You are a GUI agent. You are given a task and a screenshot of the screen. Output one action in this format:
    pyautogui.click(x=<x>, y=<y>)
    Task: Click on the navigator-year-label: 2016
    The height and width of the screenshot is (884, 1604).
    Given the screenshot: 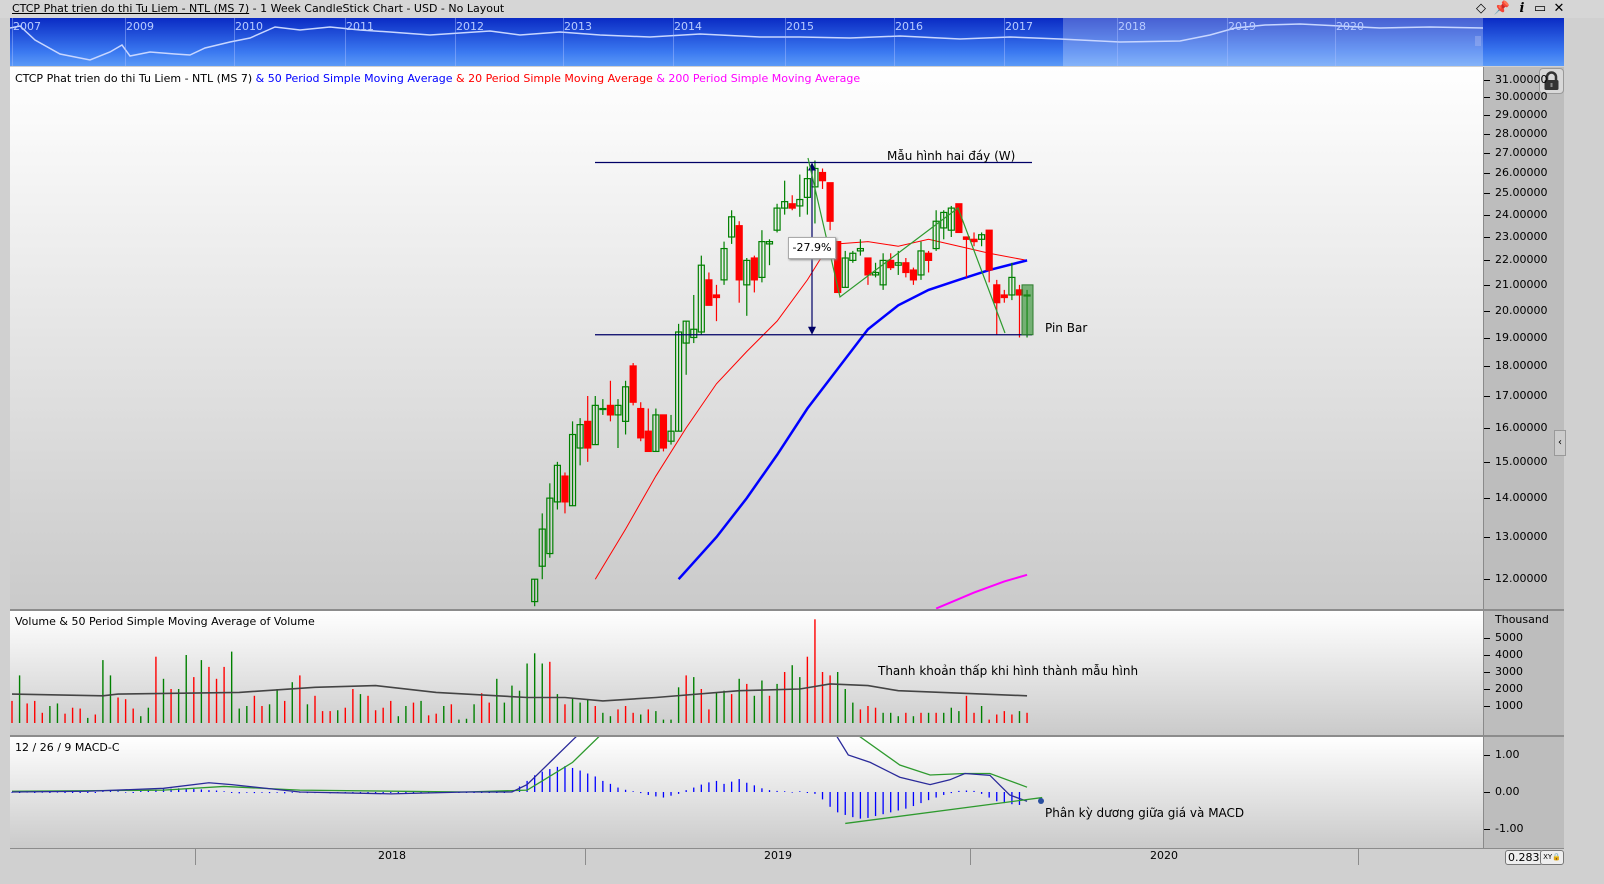 What is the action you would take?
    pyautogui.click(x=909, y=26)
    